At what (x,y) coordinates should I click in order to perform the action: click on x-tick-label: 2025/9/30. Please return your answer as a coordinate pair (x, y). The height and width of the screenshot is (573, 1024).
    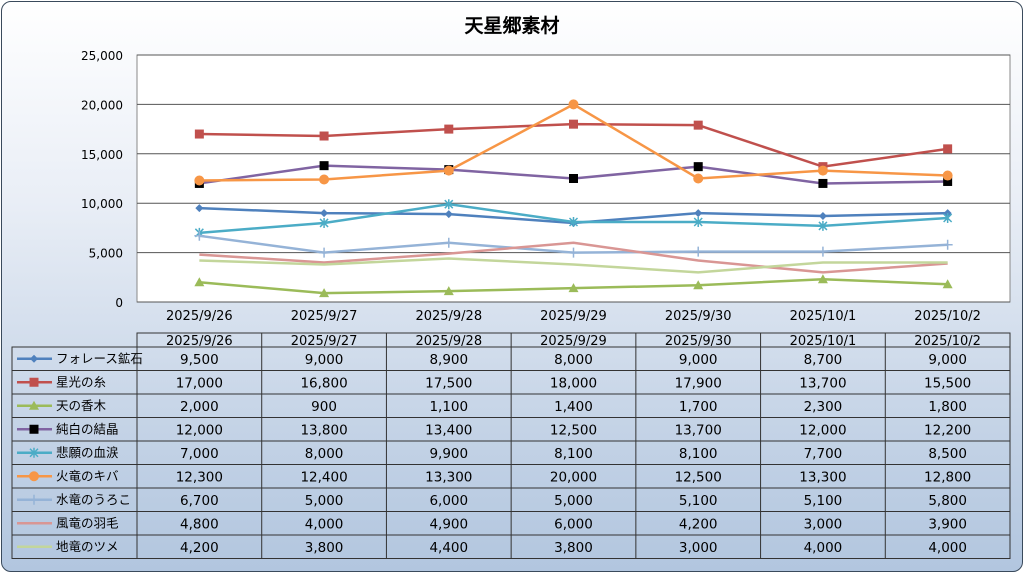
    Looking at the image, I should click on (698, 316).